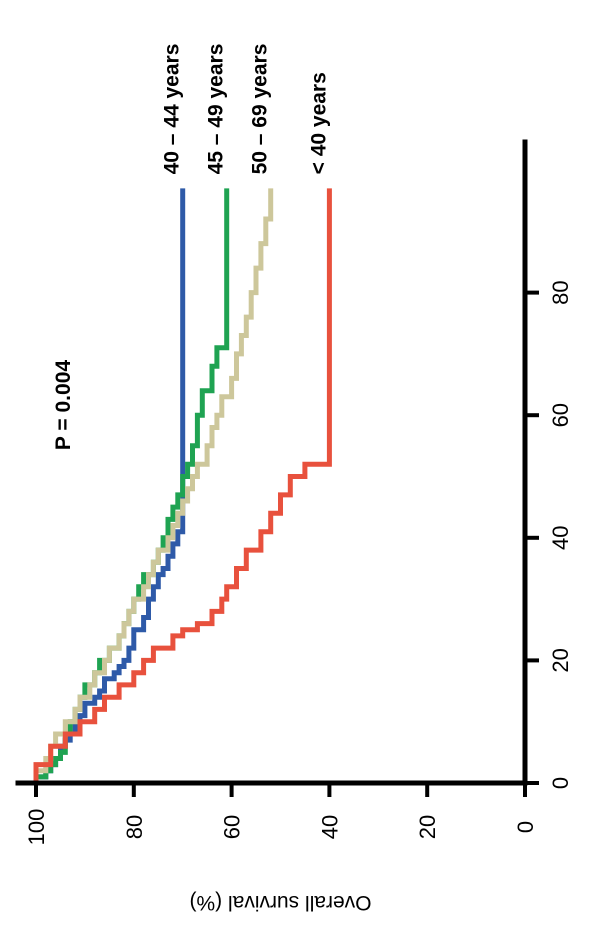 The width and height of the screenshot is (589, 925). Describe the element at coordinates (36, 827) in the screenshot. I see `y-tick-label-5: 100` at that location.